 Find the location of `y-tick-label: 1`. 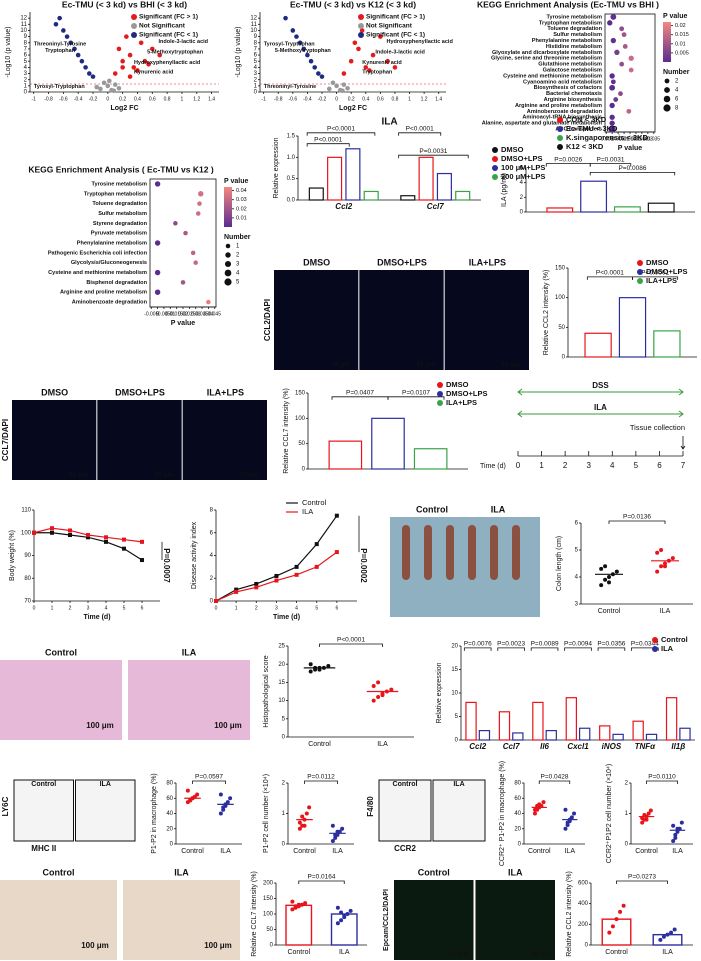

y-tick-label: 1 is located at coordinates (256, 86).